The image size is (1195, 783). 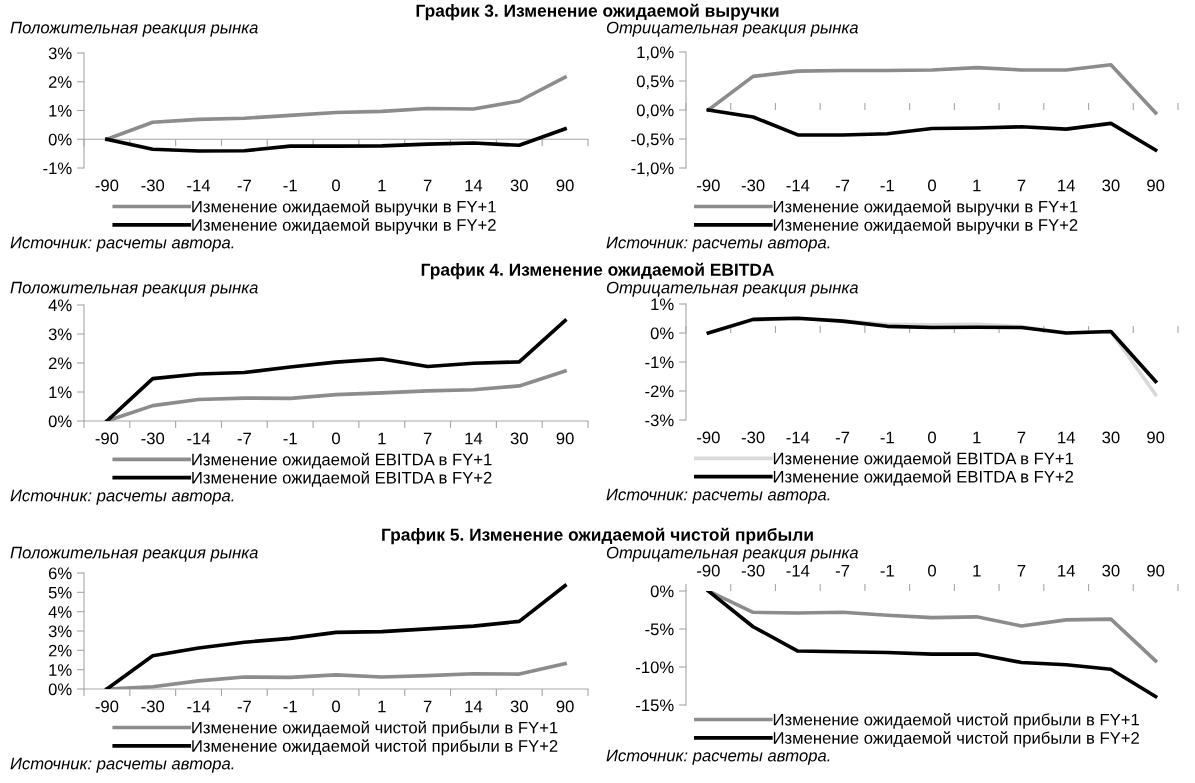 What do you see at coordinates (659, 391) in the screenshot?
I see `y-tick-label: -2%` at bounding box center [659, 391].